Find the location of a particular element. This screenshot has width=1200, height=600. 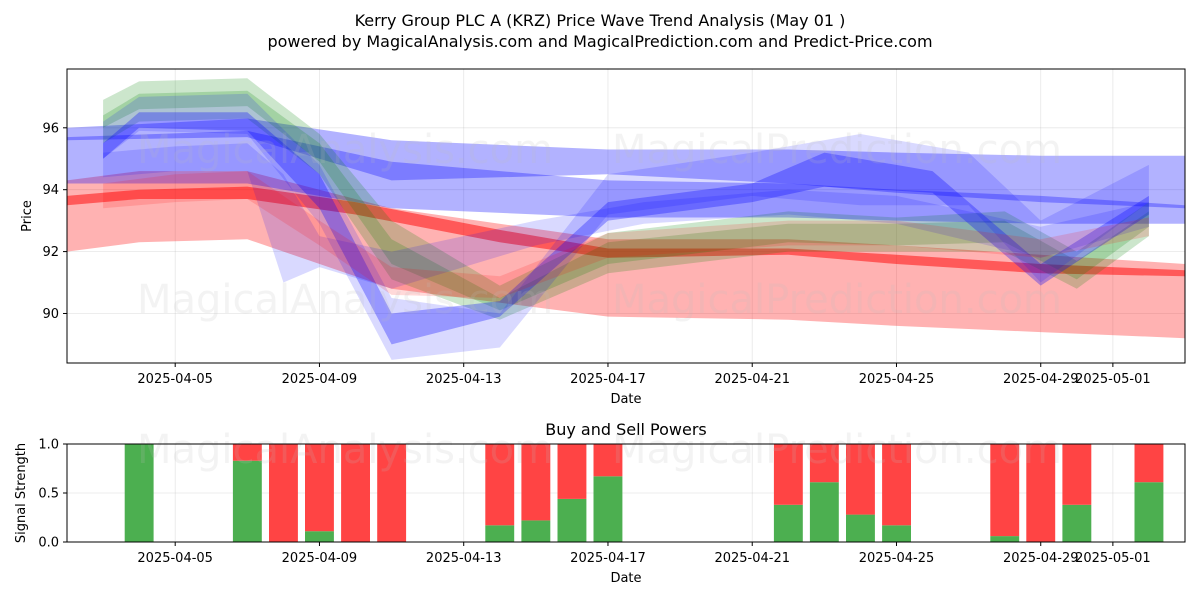

price-x-axis-label: Date is located at coordinates (625, 399).